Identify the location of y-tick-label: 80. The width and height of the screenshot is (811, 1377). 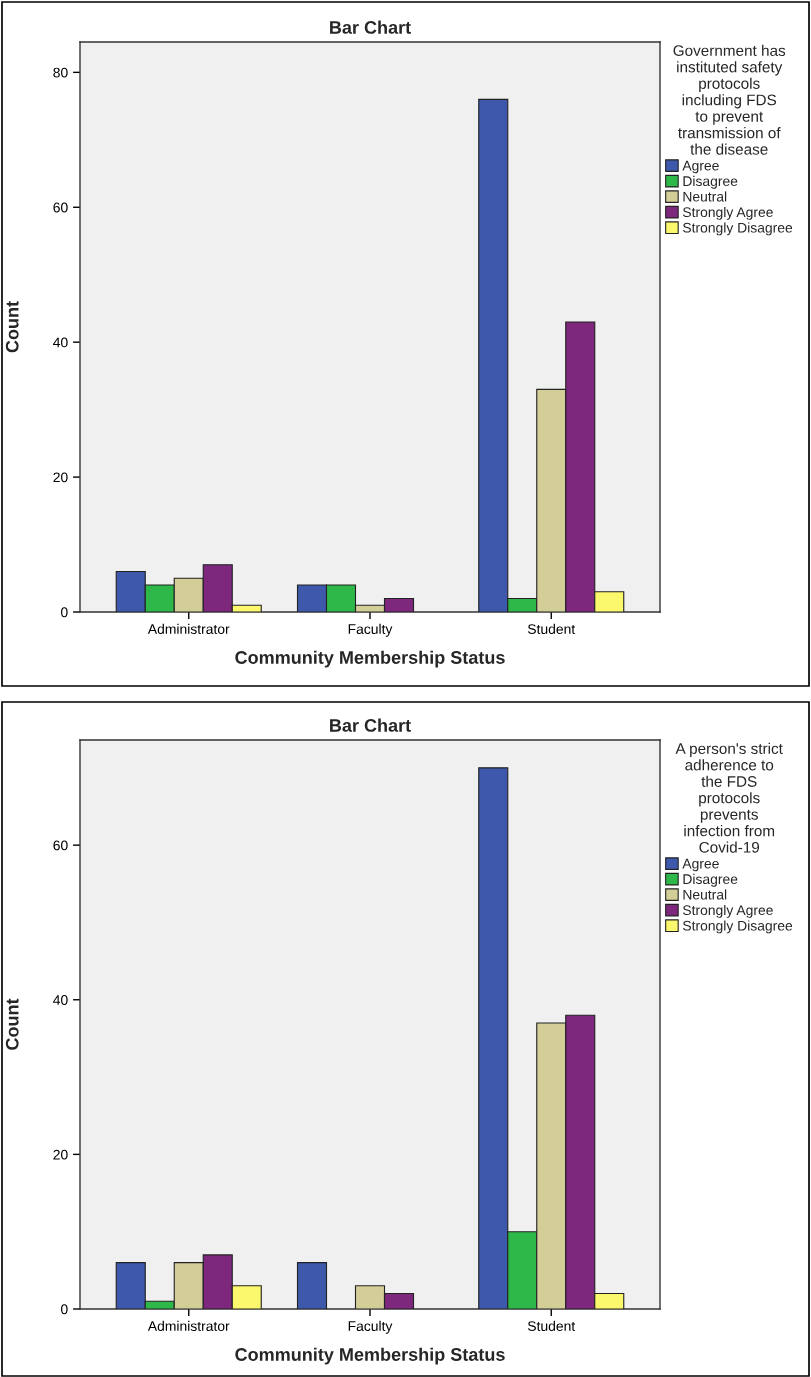
(60, 72).